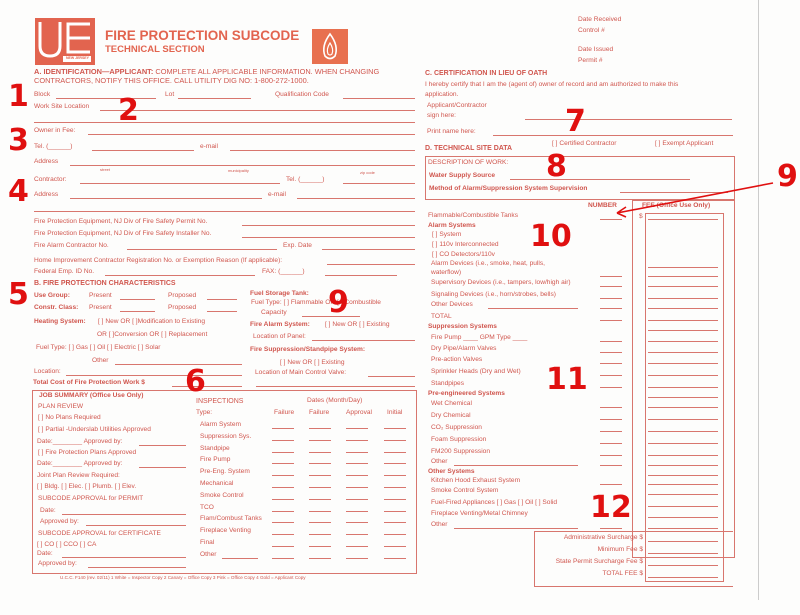 This screenshot has width=800, height=615. I want to click on owner-address-field, so click(242, 165).